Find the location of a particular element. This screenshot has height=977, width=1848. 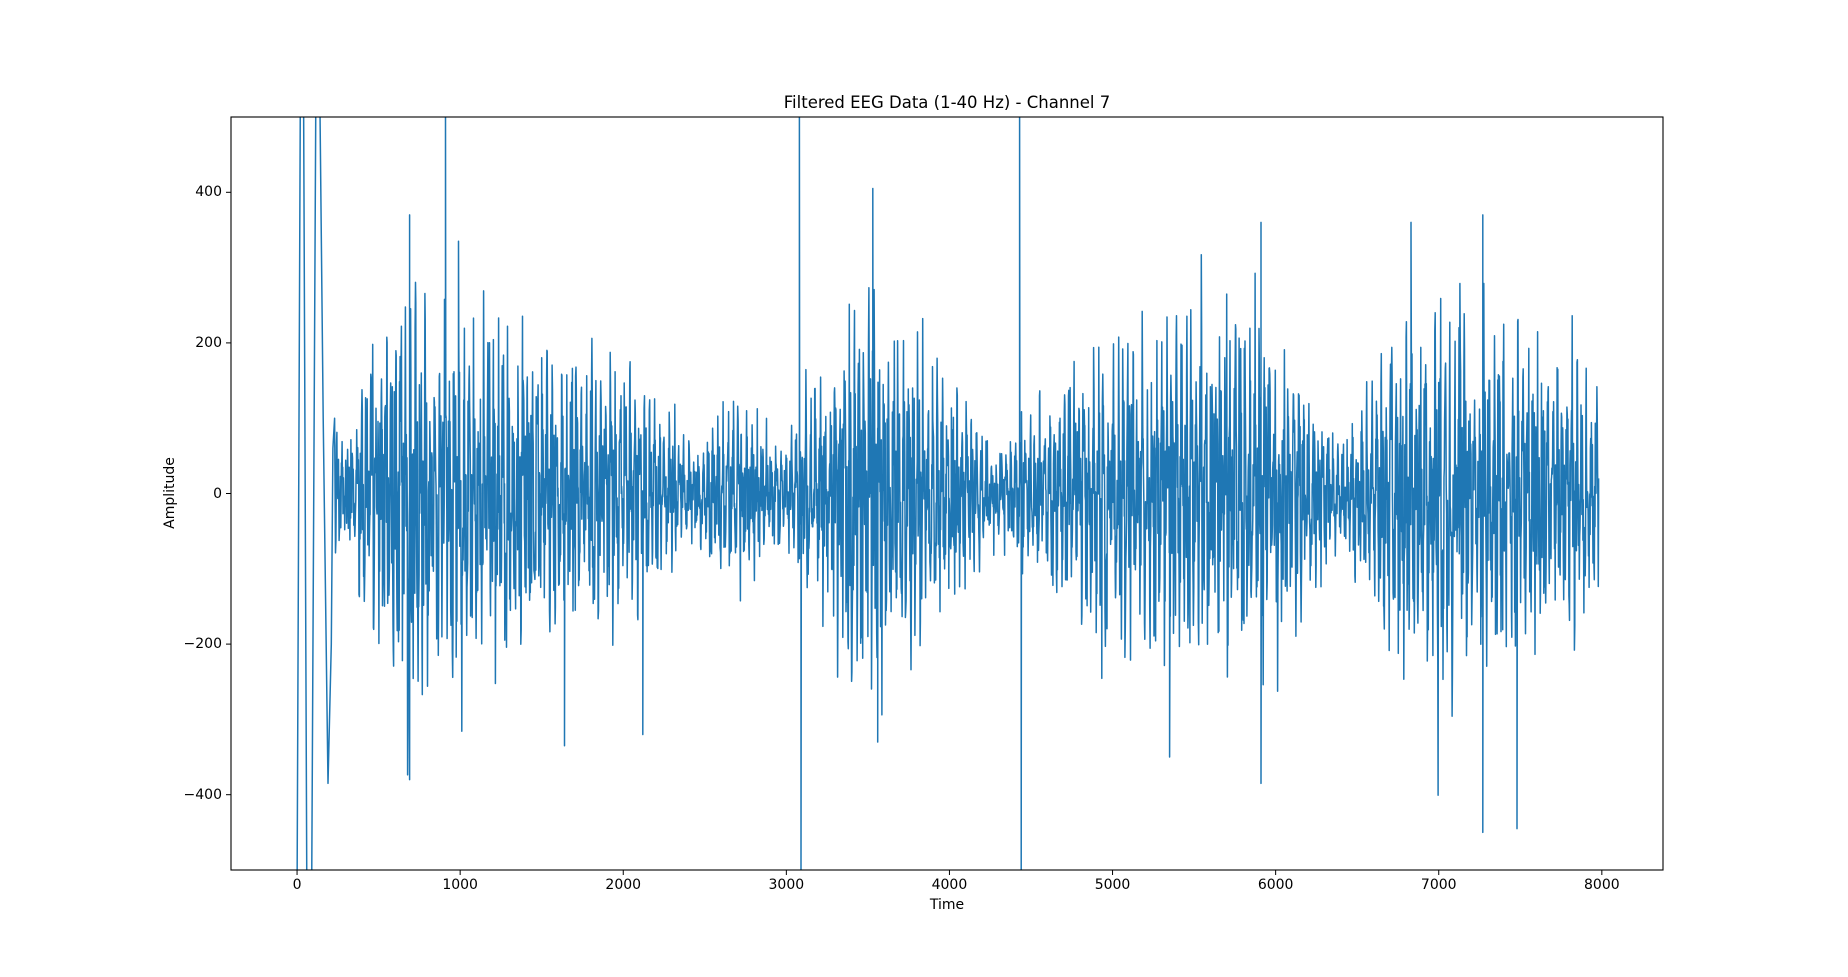

y-axis-label: Amplitude is located at coordinates (170, 493).